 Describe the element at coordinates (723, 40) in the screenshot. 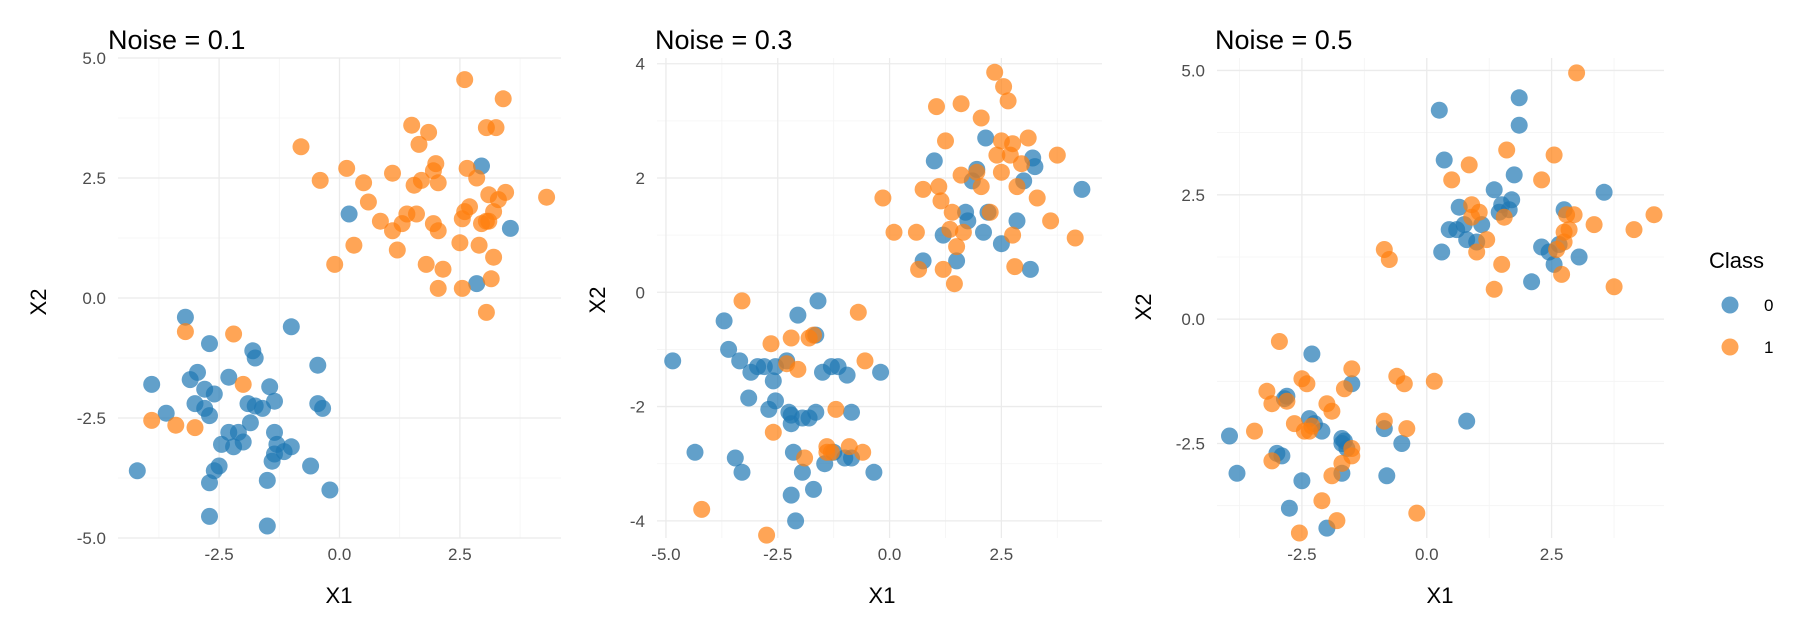

I see `panel-title: Noise = 0.3` at that location.